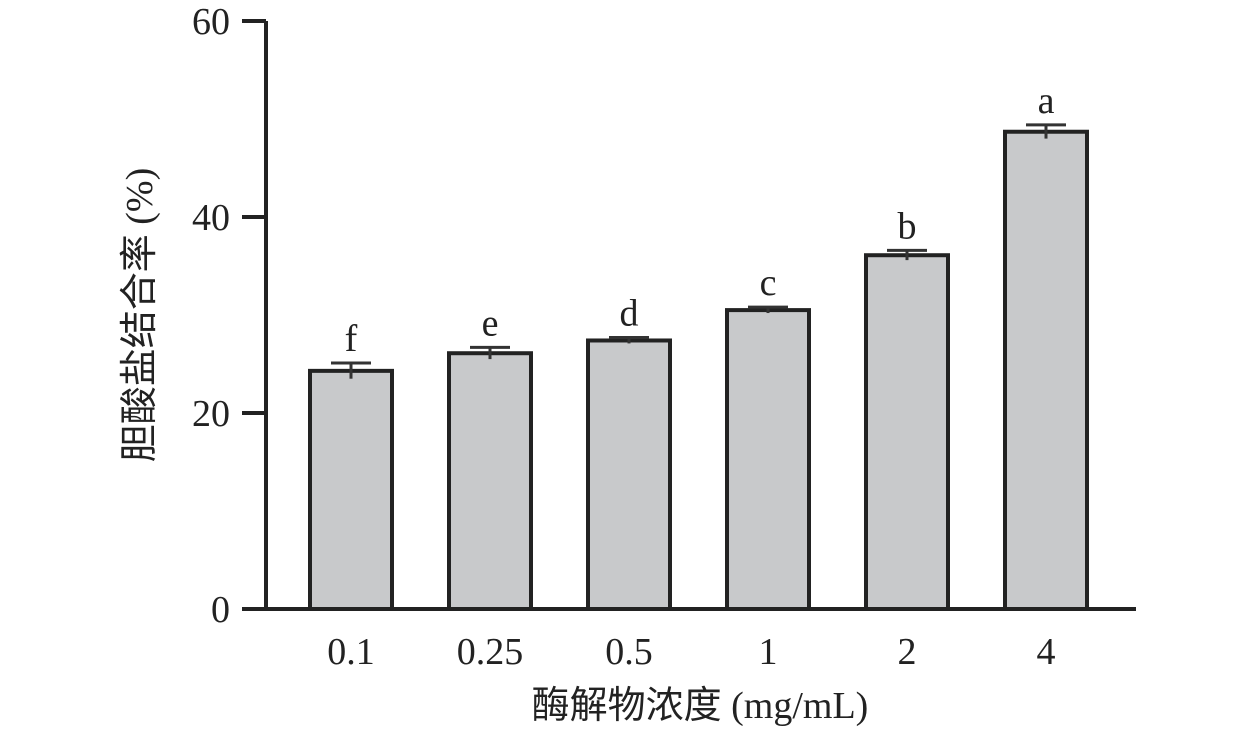 The width and height of the screenshot is (1260, 732). I want to click on y-axis-title: 胆酸盐结合率 (%), so click(140, 315).